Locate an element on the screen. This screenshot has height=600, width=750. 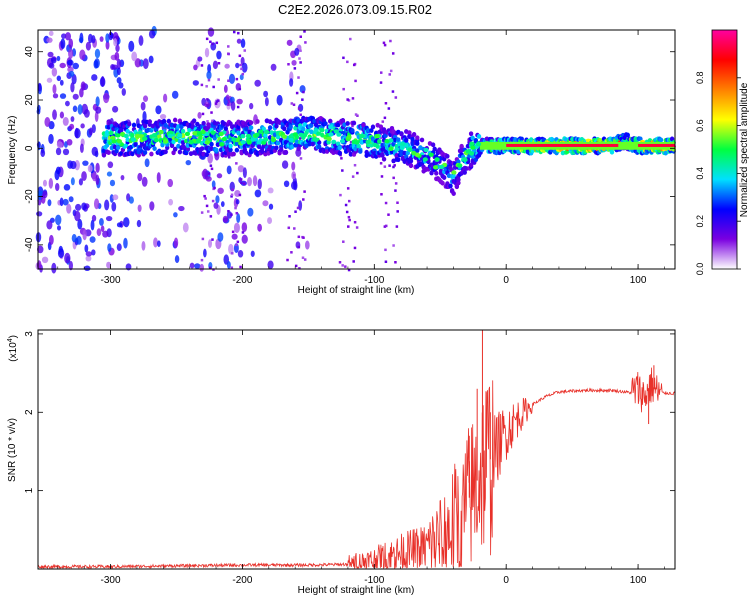
snr-y-label: SNR (10 * v/v) is located at coordinates (12, 450).